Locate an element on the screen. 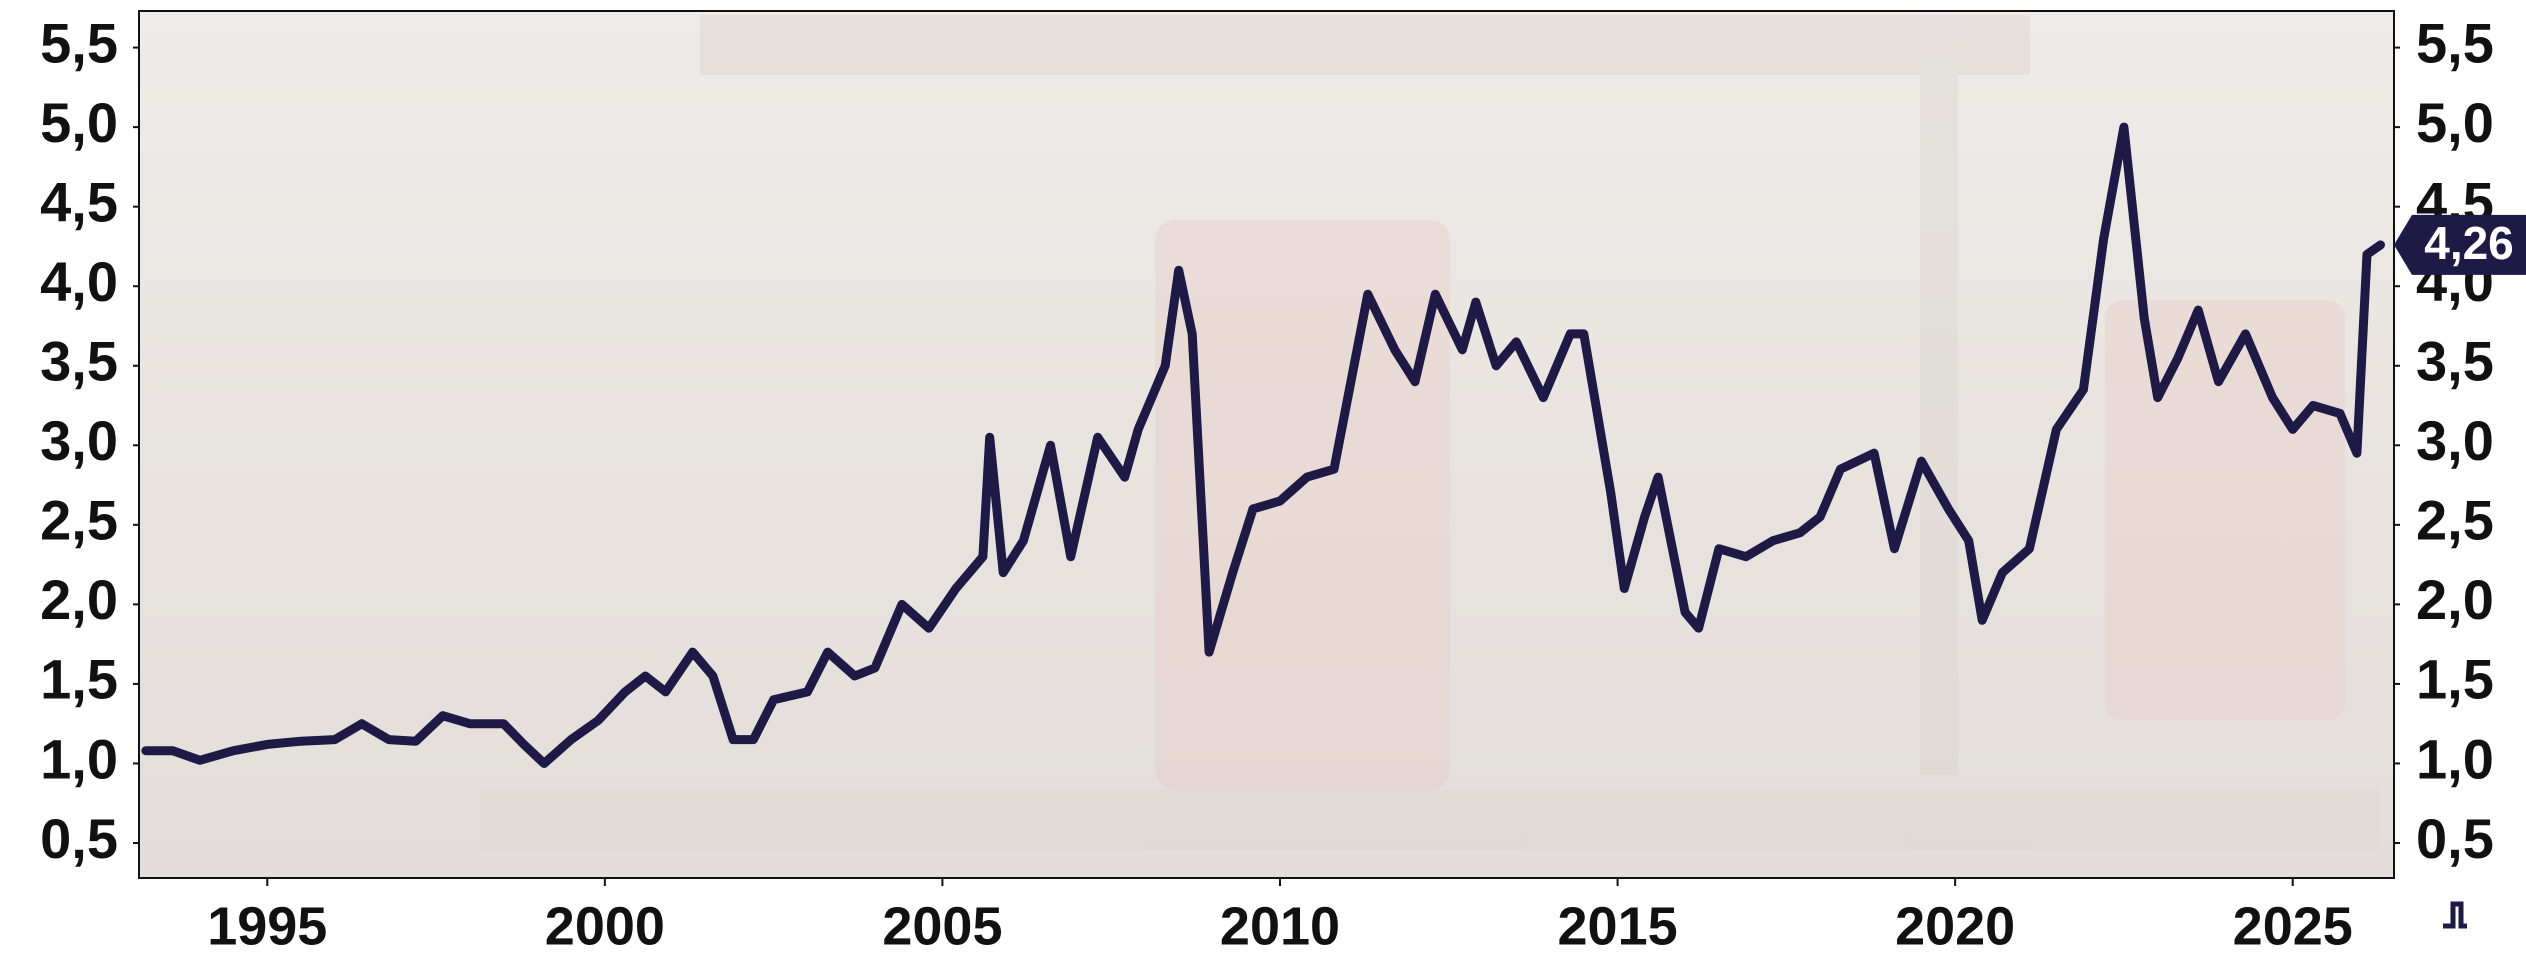  y-tick-label: 3,5 is located at coordinates (79, 361).